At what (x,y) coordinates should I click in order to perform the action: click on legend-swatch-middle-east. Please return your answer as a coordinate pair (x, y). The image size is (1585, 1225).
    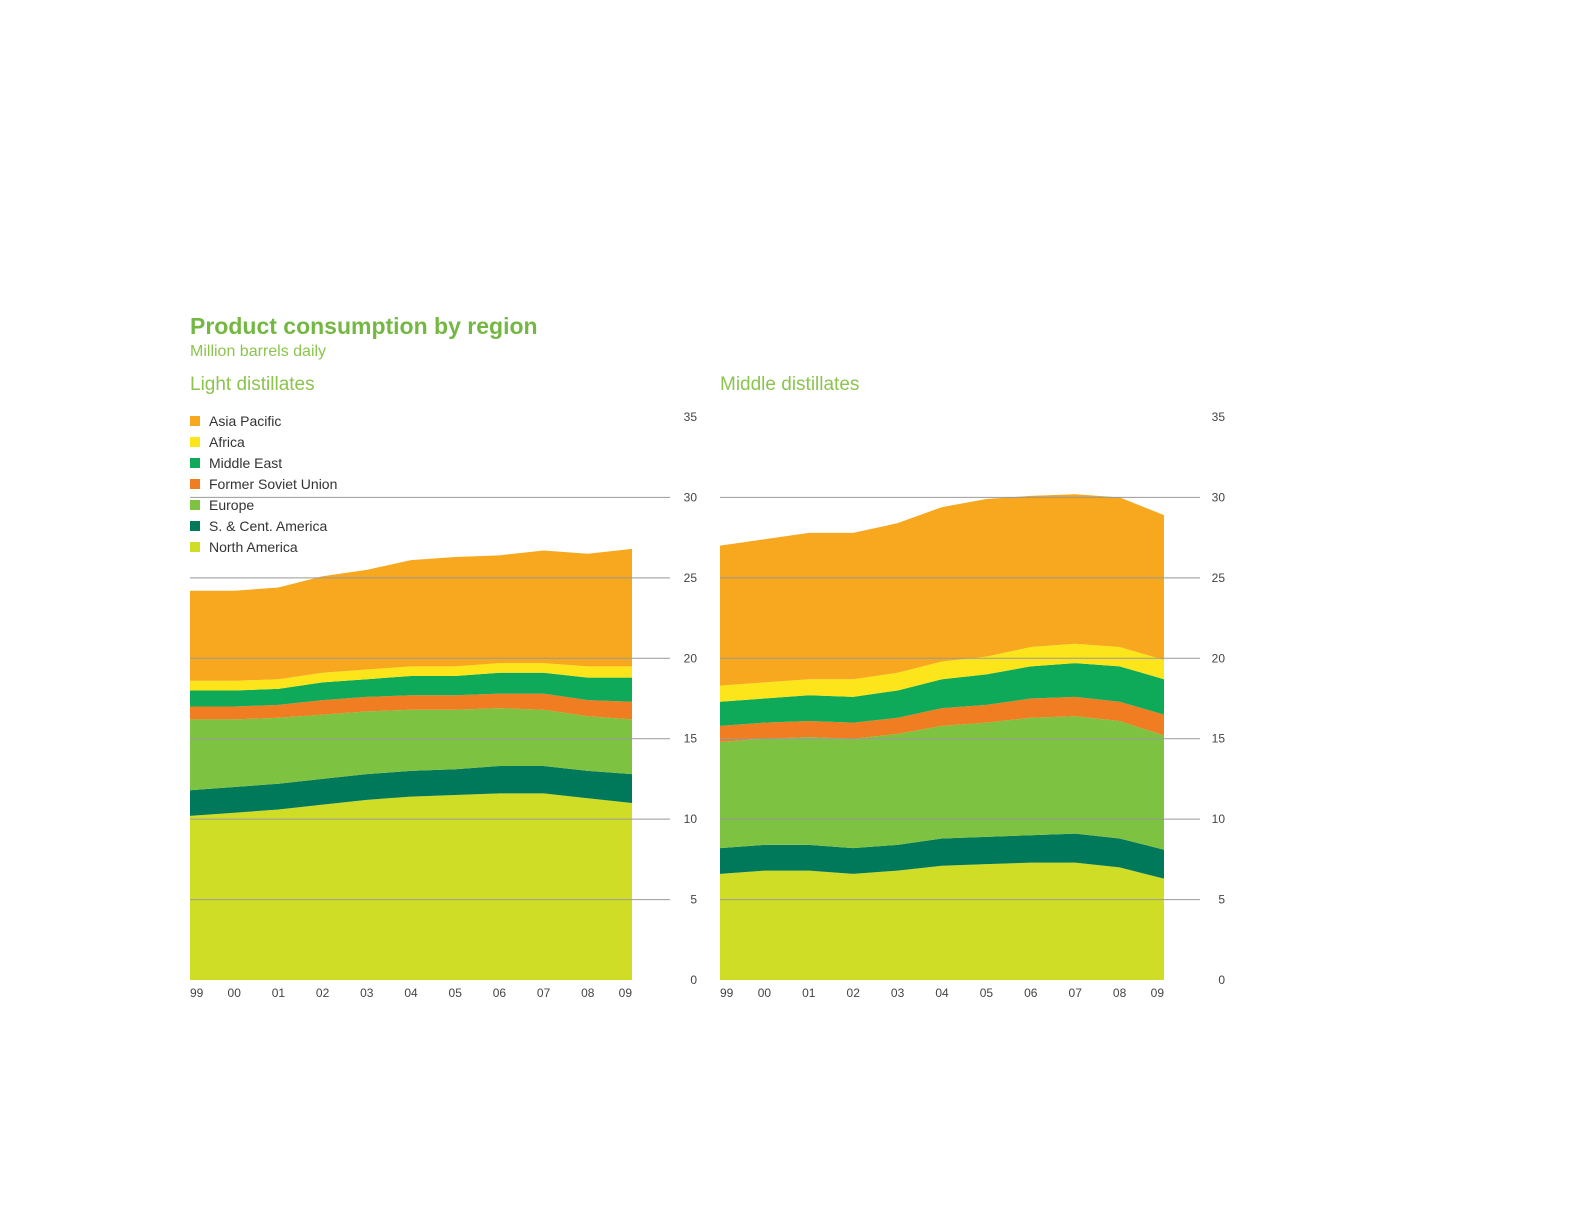
    Looking at the image, I should click on (195, 463).